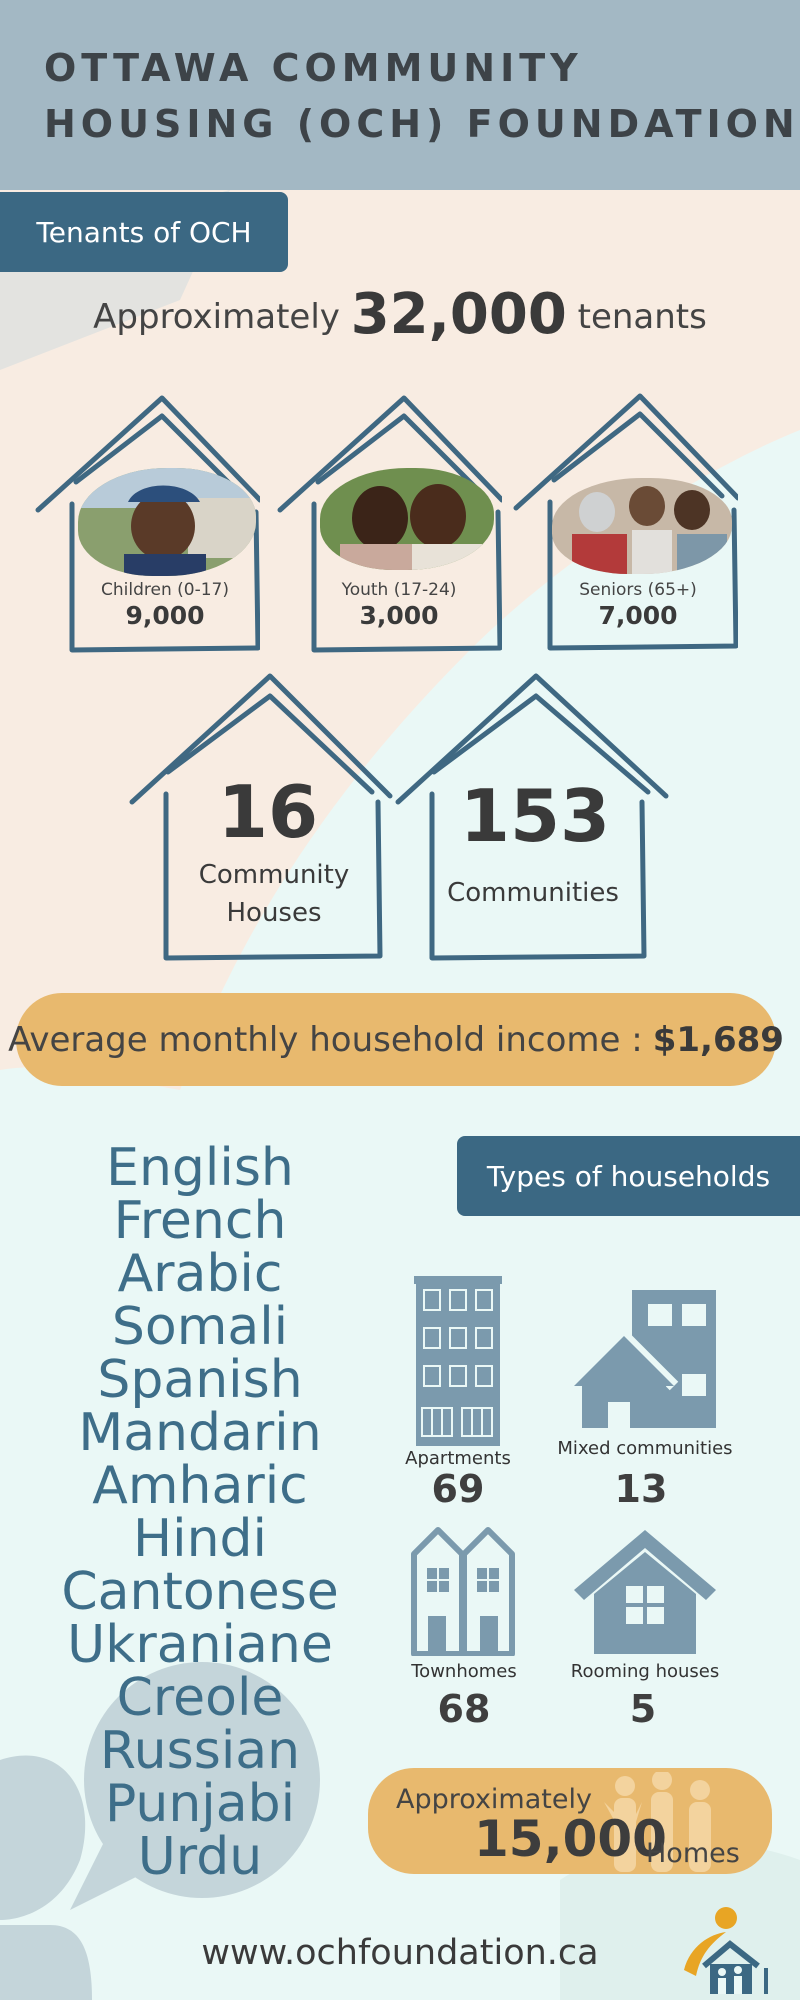 Image resolution: width=800 pixels, height=2000 pixels. What do you see at coordinates (200, 1274) in the screenshot?
I see `language-item: Arabic` at bounding box center [200, 1274].